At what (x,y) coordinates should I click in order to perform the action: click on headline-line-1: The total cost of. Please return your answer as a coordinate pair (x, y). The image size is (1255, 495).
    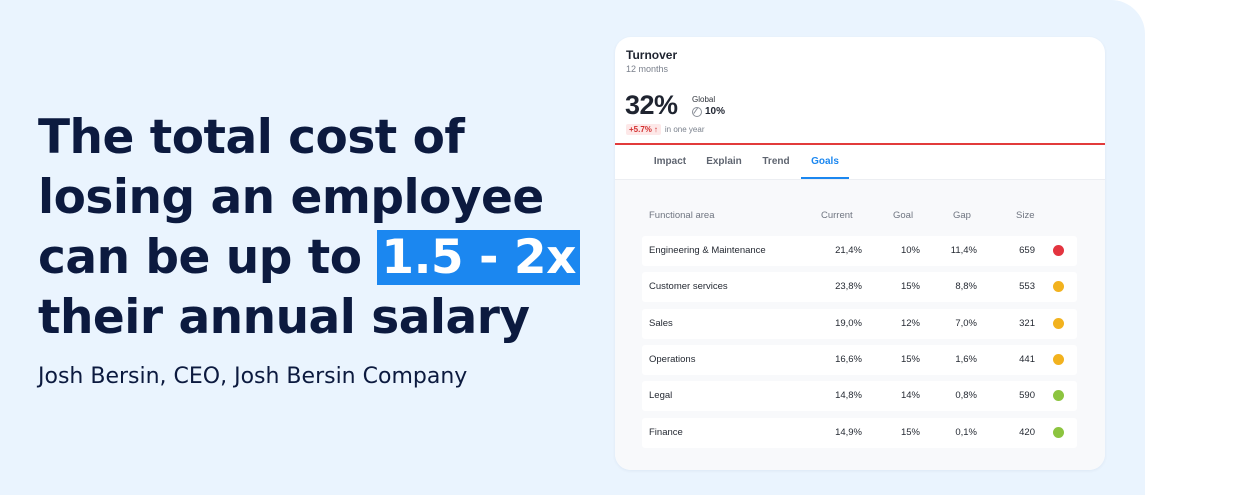
    Looking at the image, I should click on (251, 137).